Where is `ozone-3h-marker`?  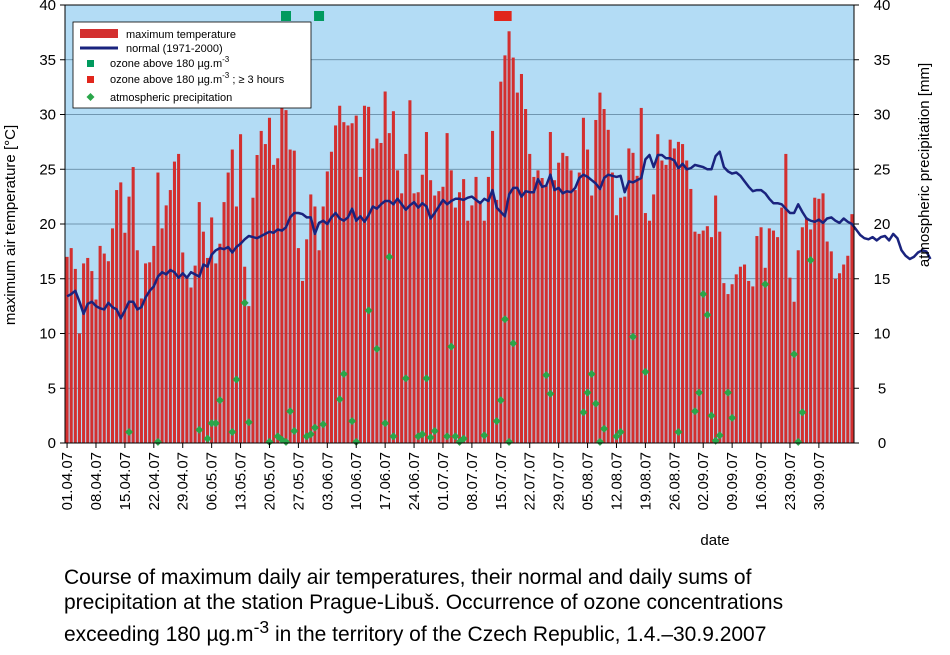 ozone-3h-marker is located at coordinates (501, 16).